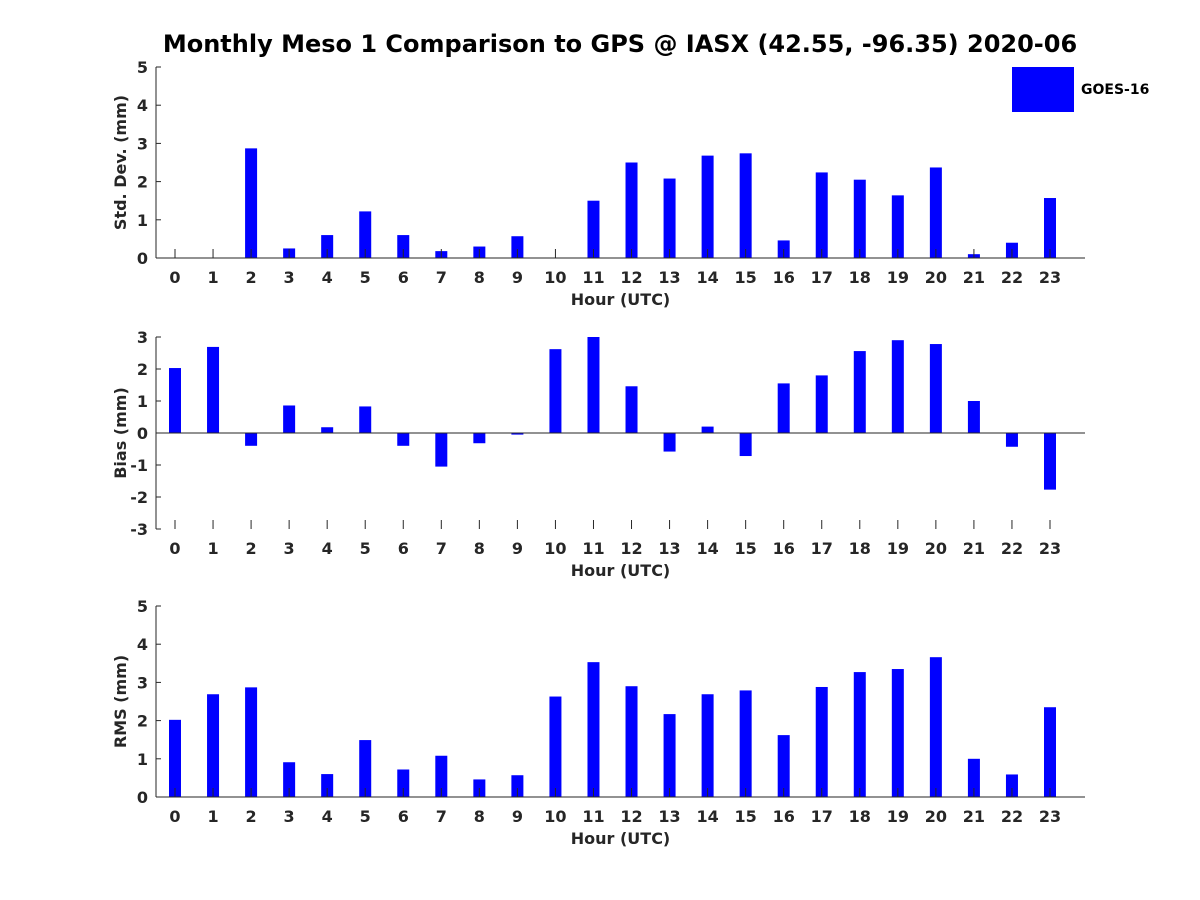 Image resolution: width=1200 pixels, height=900 pixels. Describe the element at coordinates (139, 529) in the screenshot. I see `y-tick-label: -3` at that location.